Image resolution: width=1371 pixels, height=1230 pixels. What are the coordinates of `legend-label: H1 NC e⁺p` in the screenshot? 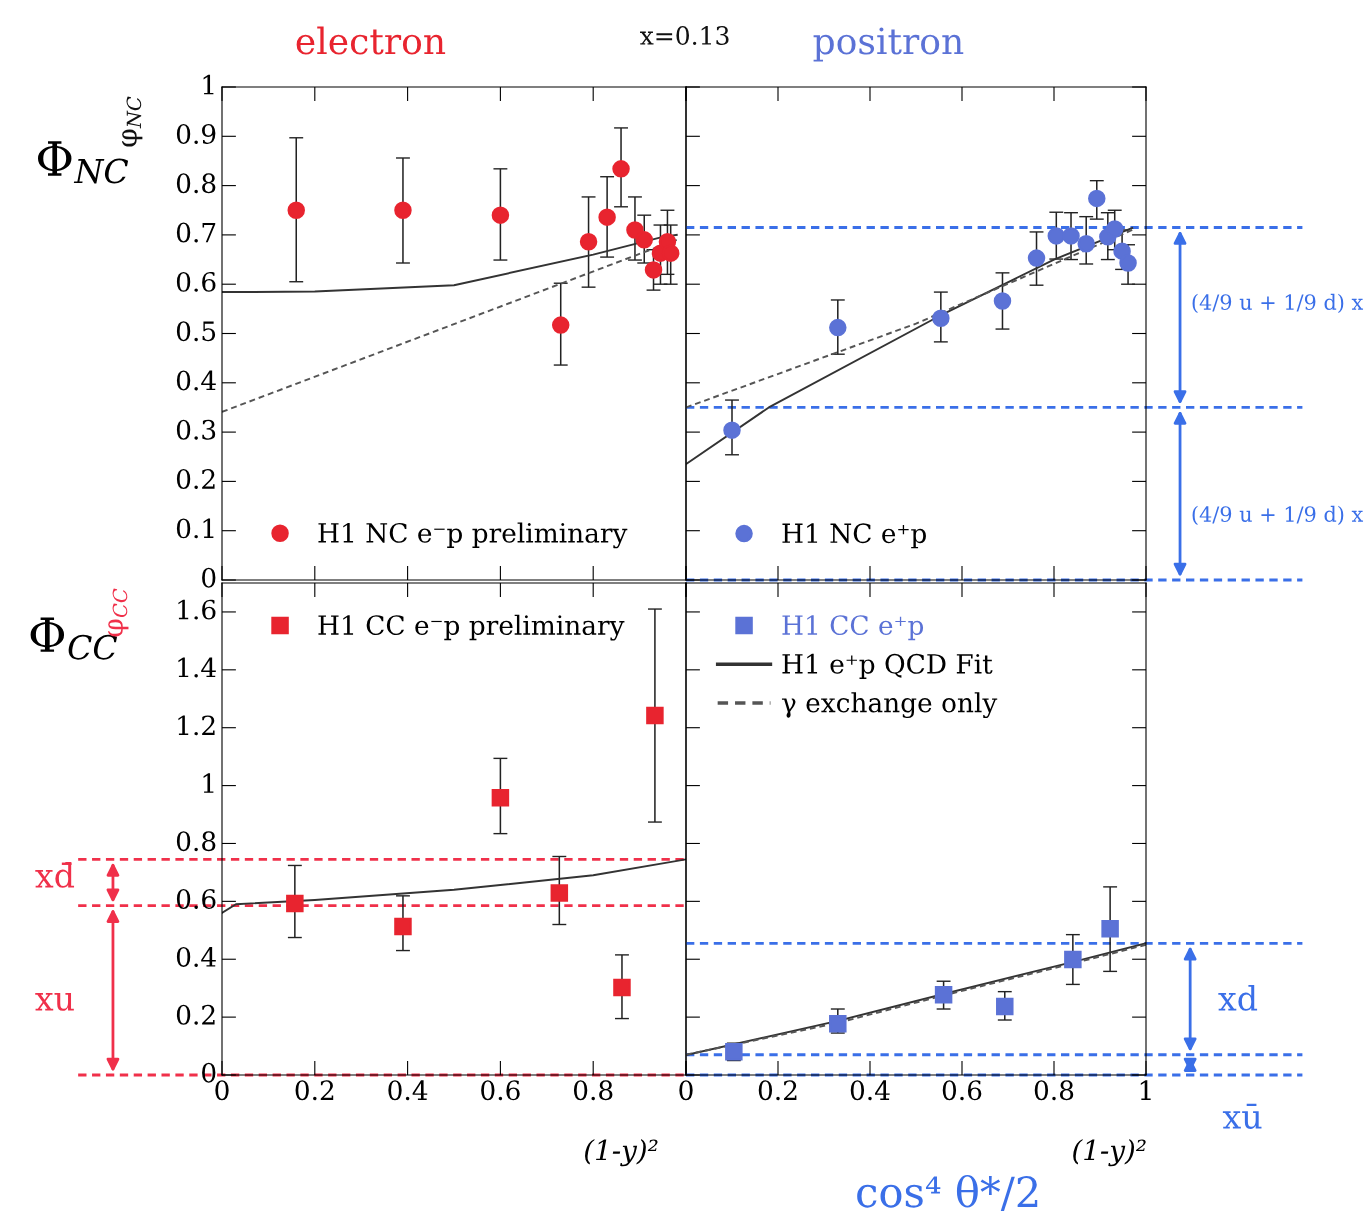 It's located at (854, 536).